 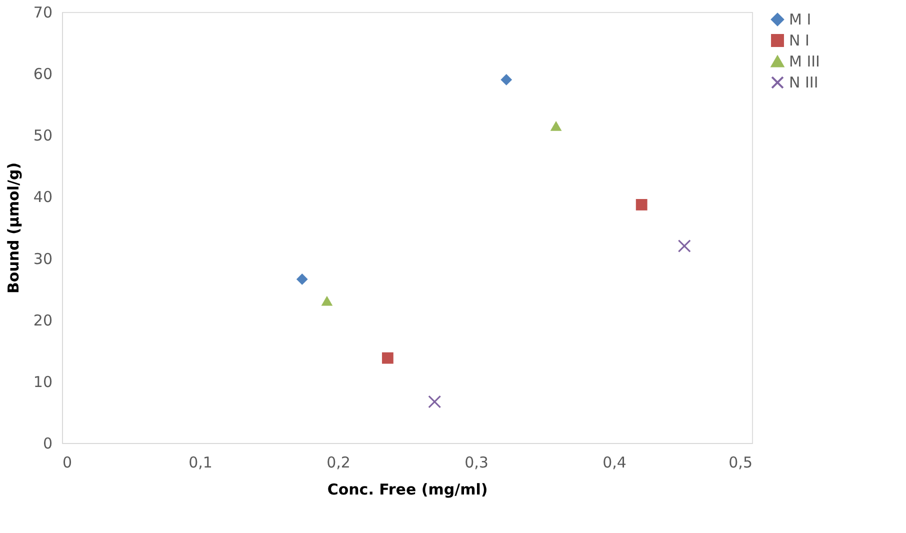 What do you see at coordinates (799, 41) in the screenshot?
I see `legend-label: N I` at bounding box center [799, 41].